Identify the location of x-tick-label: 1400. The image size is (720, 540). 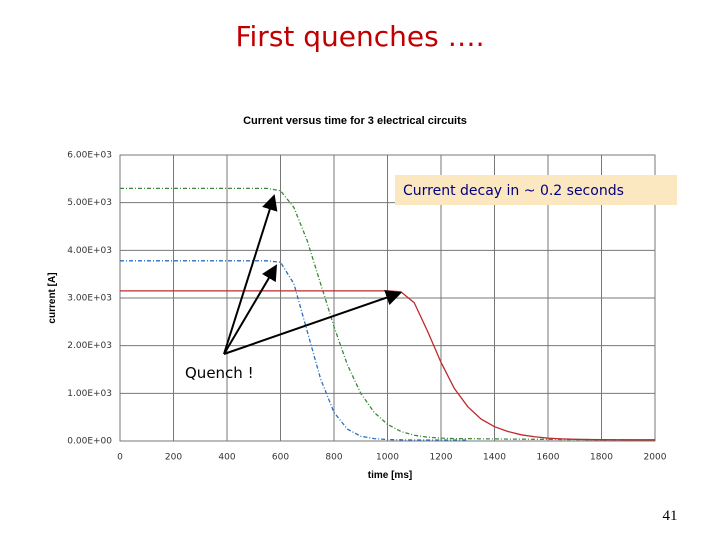
(494, 458).